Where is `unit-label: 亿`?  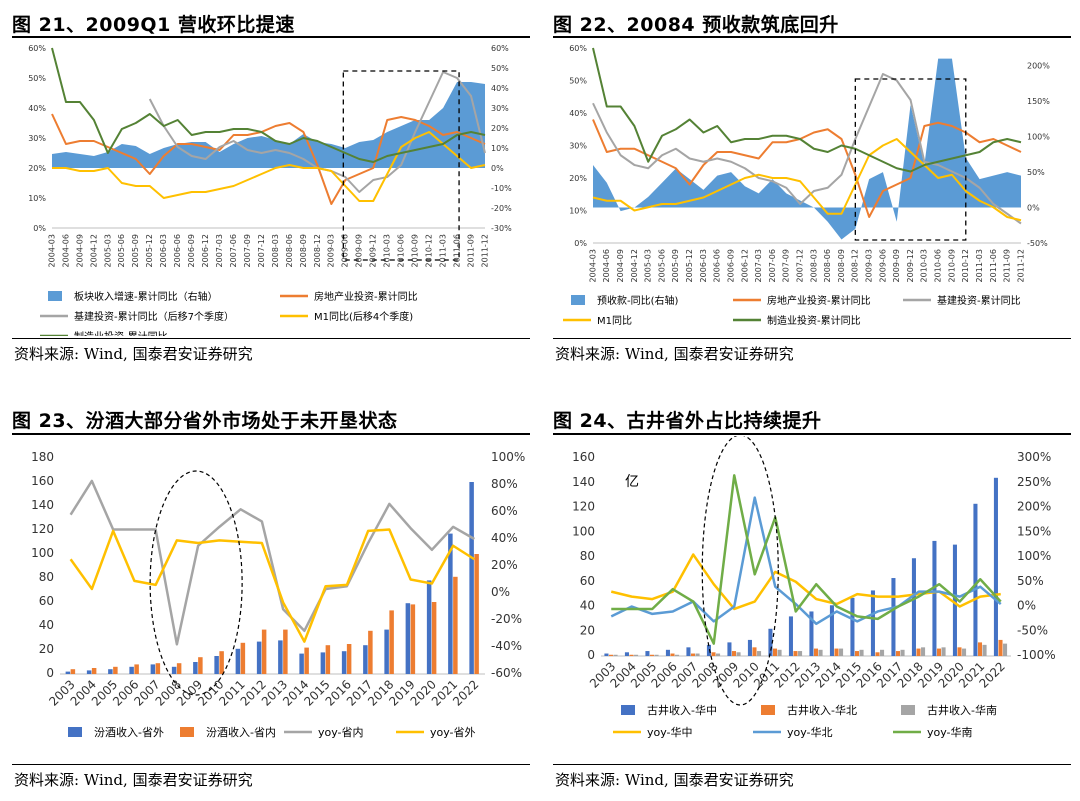
unit-label: 亿 is located at coordinates (632, 482).